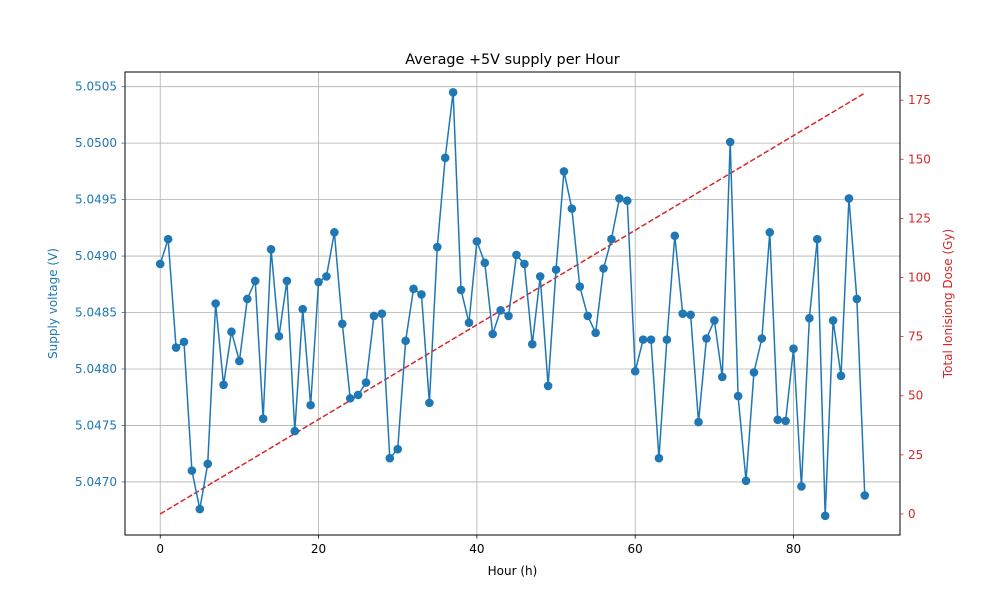 The image size is (1000, 600). What do you see at coordinates (915, 307) in the screenshot?
I see `right-axis-ticks: 0 25 50 75 100 125 150 175` at bounding box center [915, 307].